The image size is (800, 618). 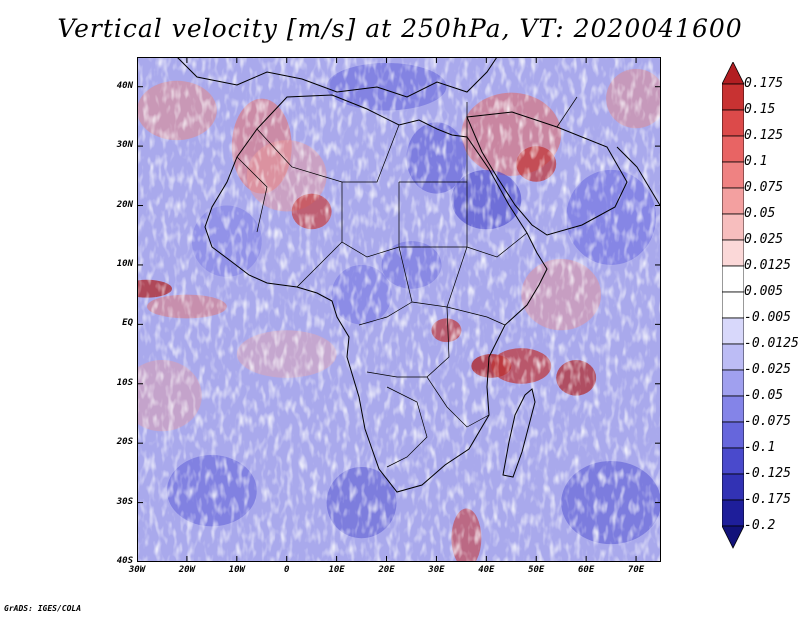 I want to click on colorbar-label: -0.075, so click(x=767, y=421).